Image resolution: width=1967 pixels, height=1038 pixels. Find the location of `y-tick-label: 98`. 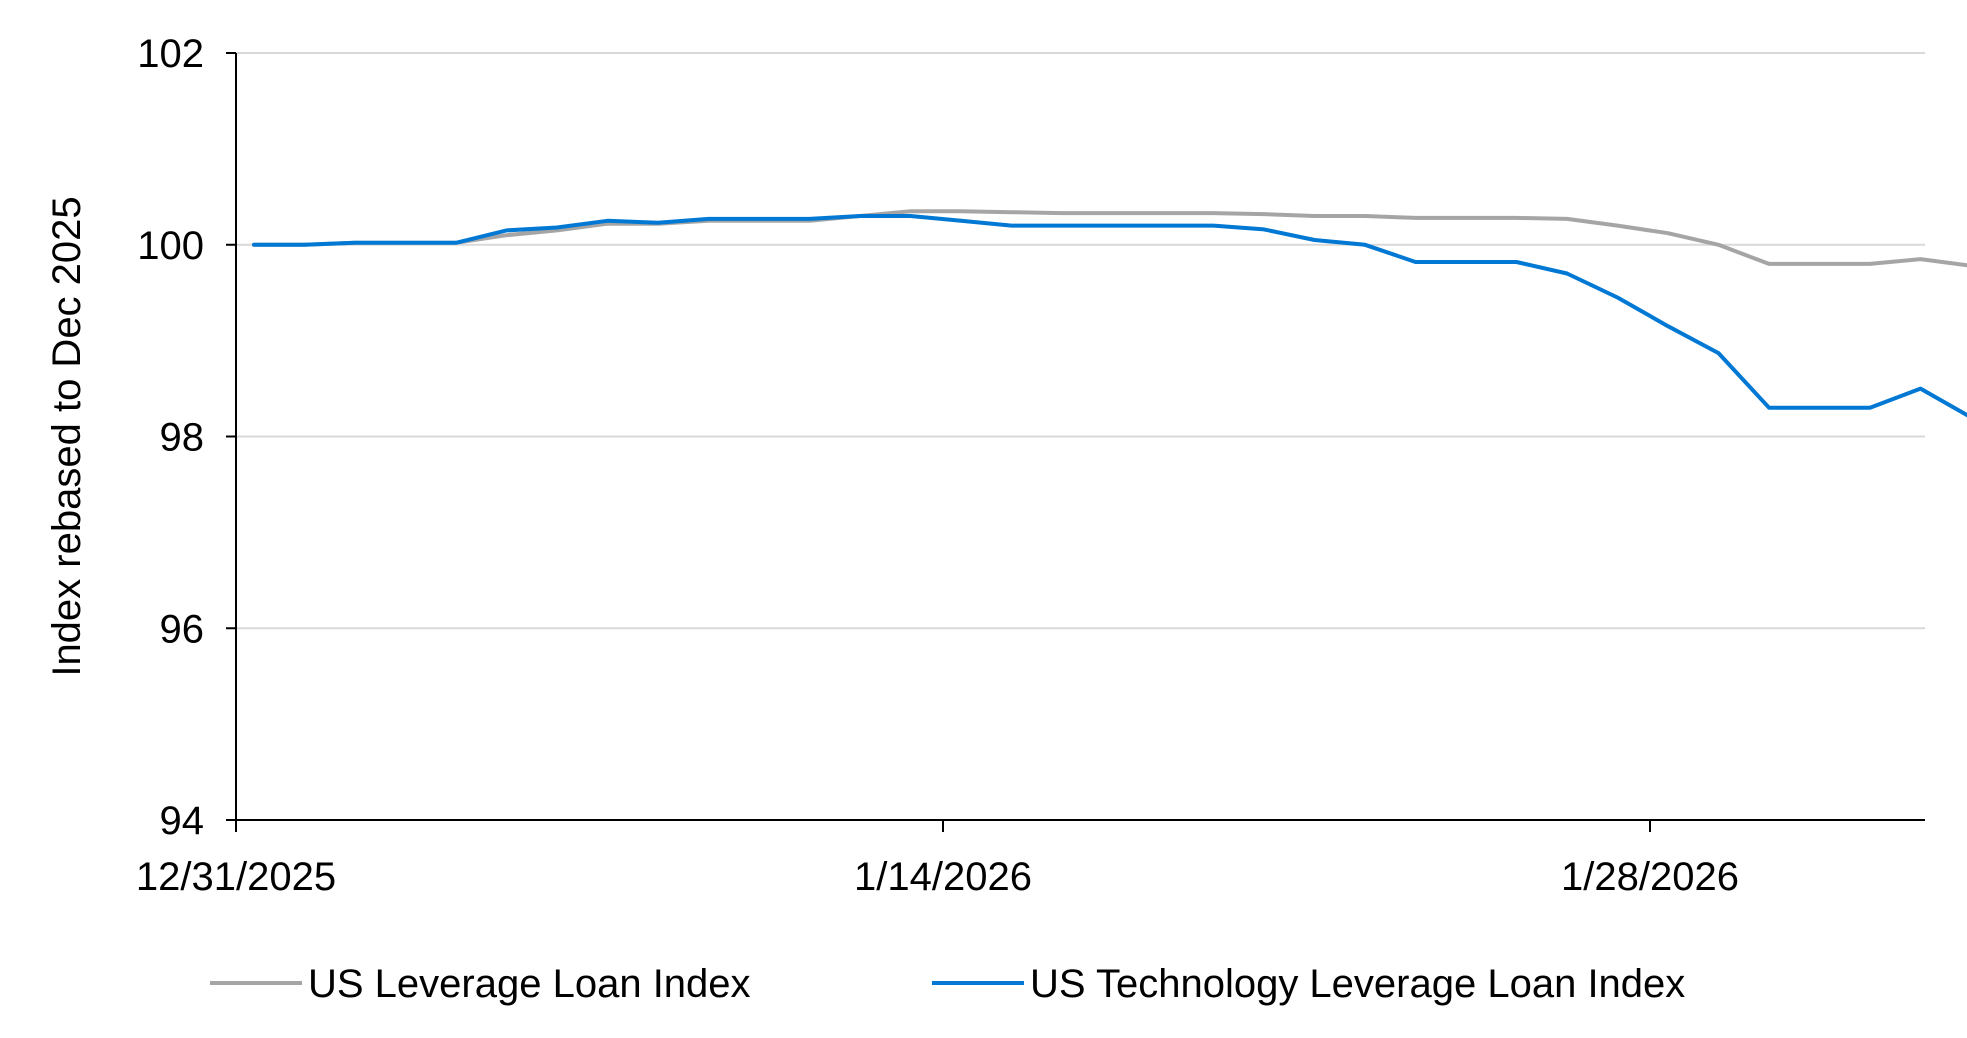

y-tick-label: 98 is located at coordinates (182, 438).